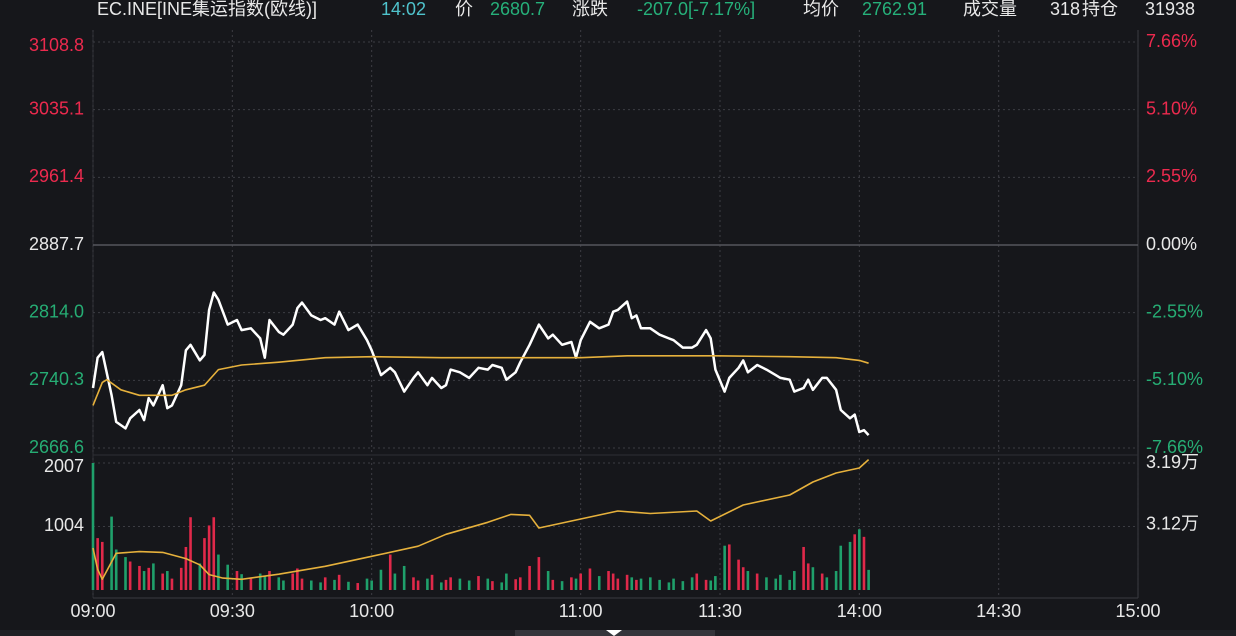  What do you see at coordinates (1172, 524) in the screenshot?
I see `y2-tick-label: 3.12万` at bounding box center [1172, 524].